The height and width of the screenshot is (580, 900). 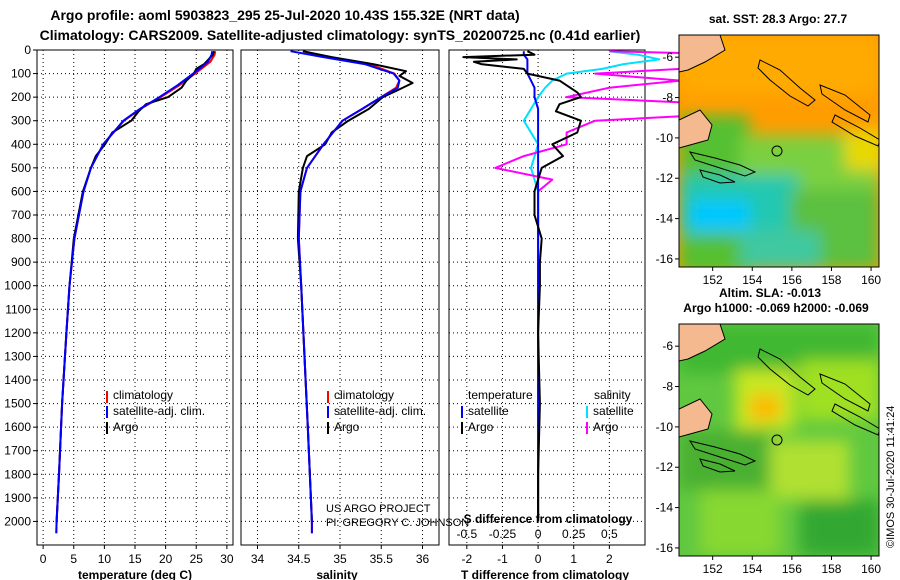 I want to click on y-tick-label: 300, so click(x=21, y=121).